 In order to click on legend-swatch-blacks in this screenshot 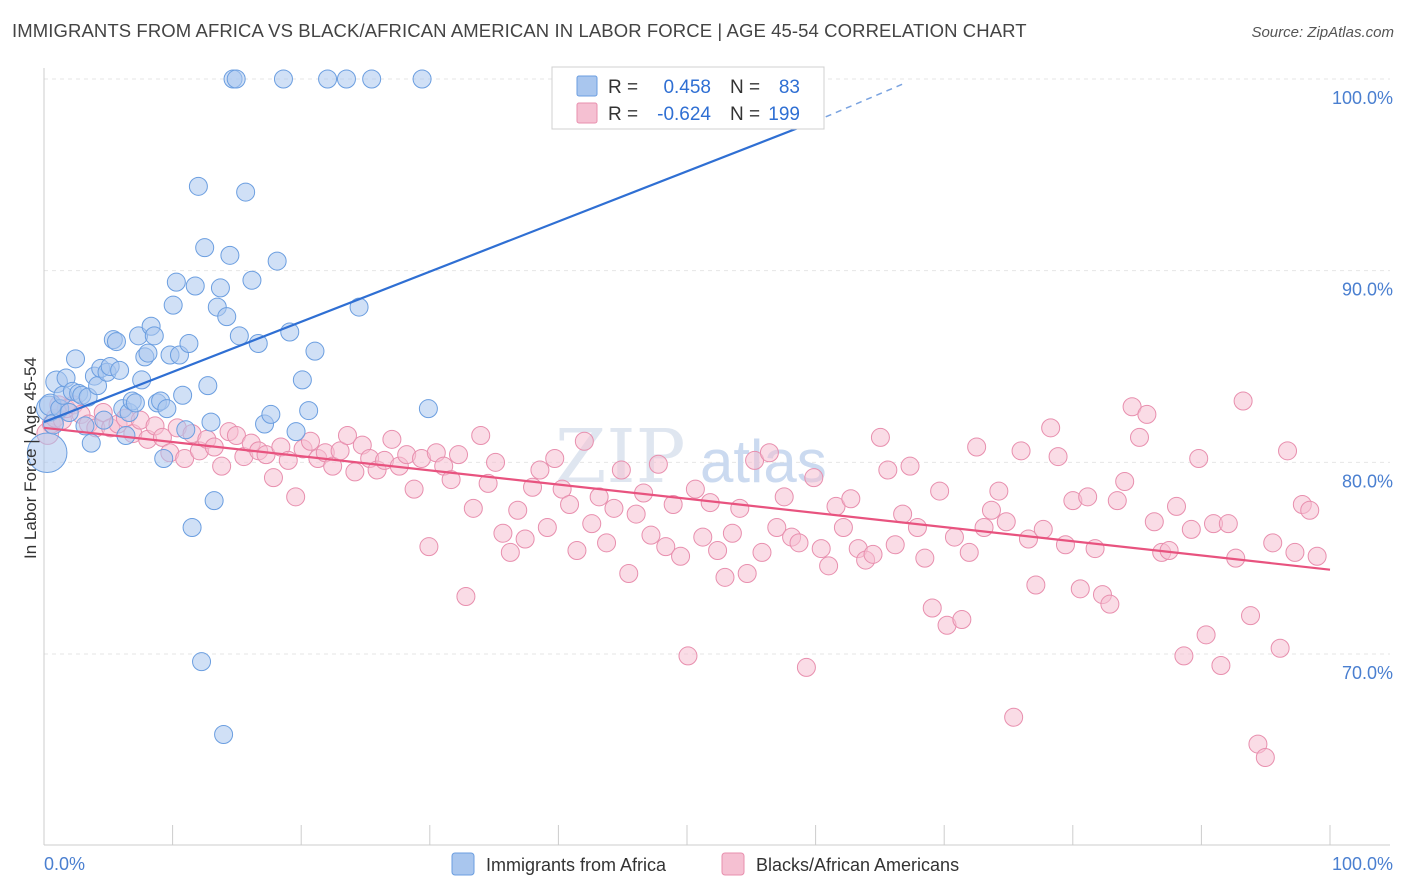, I will do `click(733, 864)`.